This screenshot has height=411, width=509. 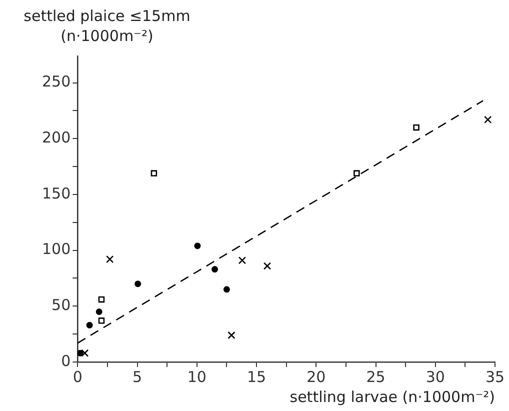 What do you see at coordinates (56, 249) in the screenshot?
I see `y-tick-label: 100` at bounding box center [56, 249].